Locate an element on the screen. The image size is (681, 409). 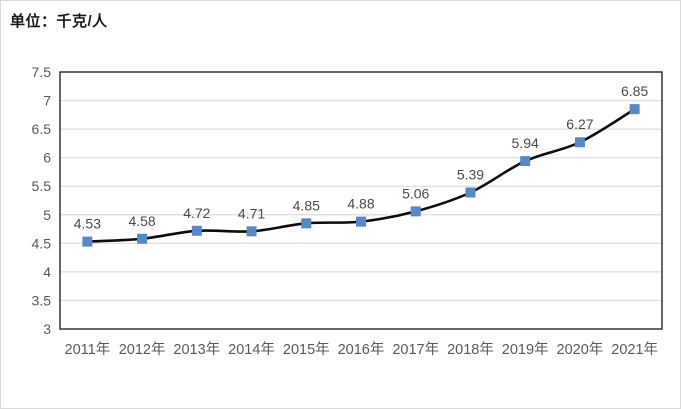
y-tick-label: 7 is located at coordinates (47, 101).